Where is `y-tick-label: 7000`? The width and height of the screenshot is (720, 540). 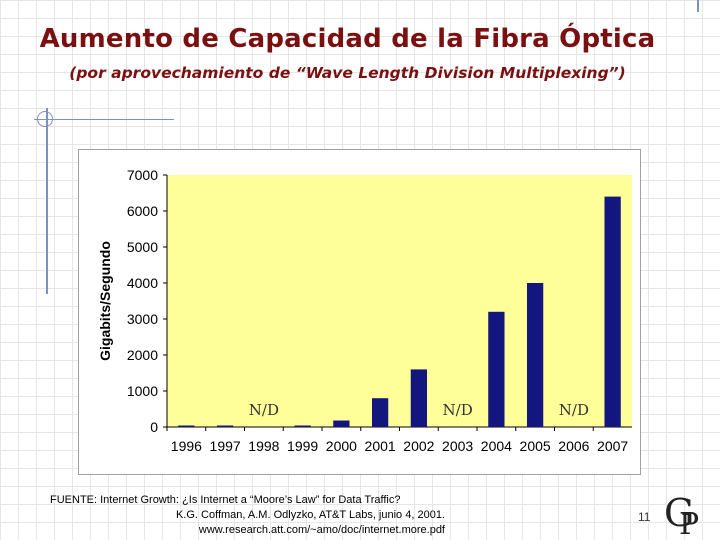
y-tick-label: 7000 is located at coordinates (142, 175).